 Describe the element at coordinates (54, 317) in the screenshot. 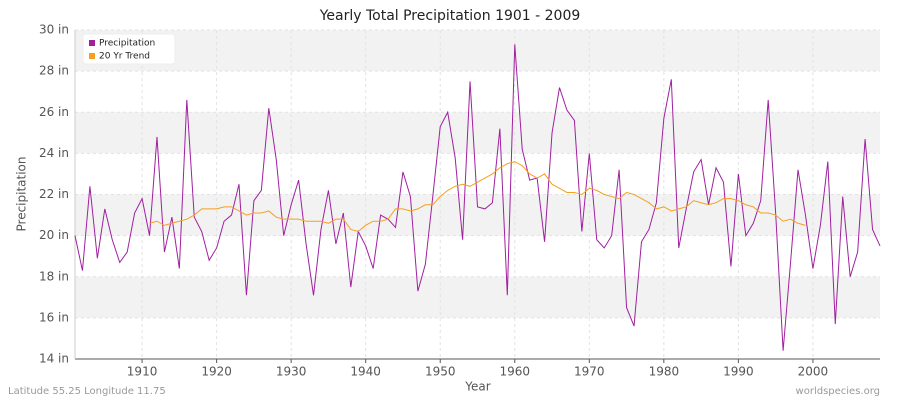

I see `y-tick-label: 16 in` at that location.